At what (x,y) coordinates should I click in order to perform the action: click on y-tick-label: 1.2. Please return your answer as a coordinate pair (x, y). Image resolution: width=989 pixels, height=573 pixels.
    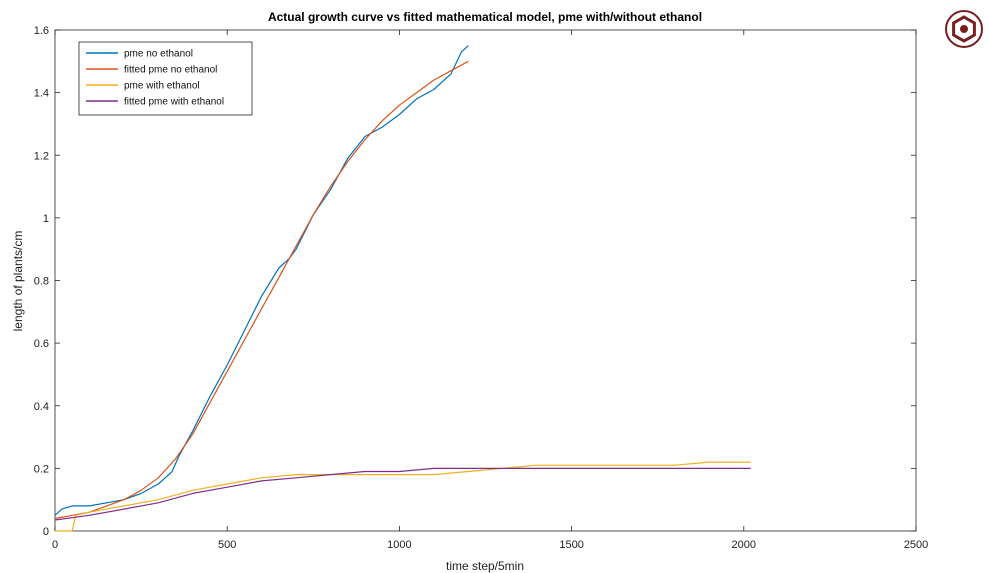
    Looking at the image, I should click on (41, 156).